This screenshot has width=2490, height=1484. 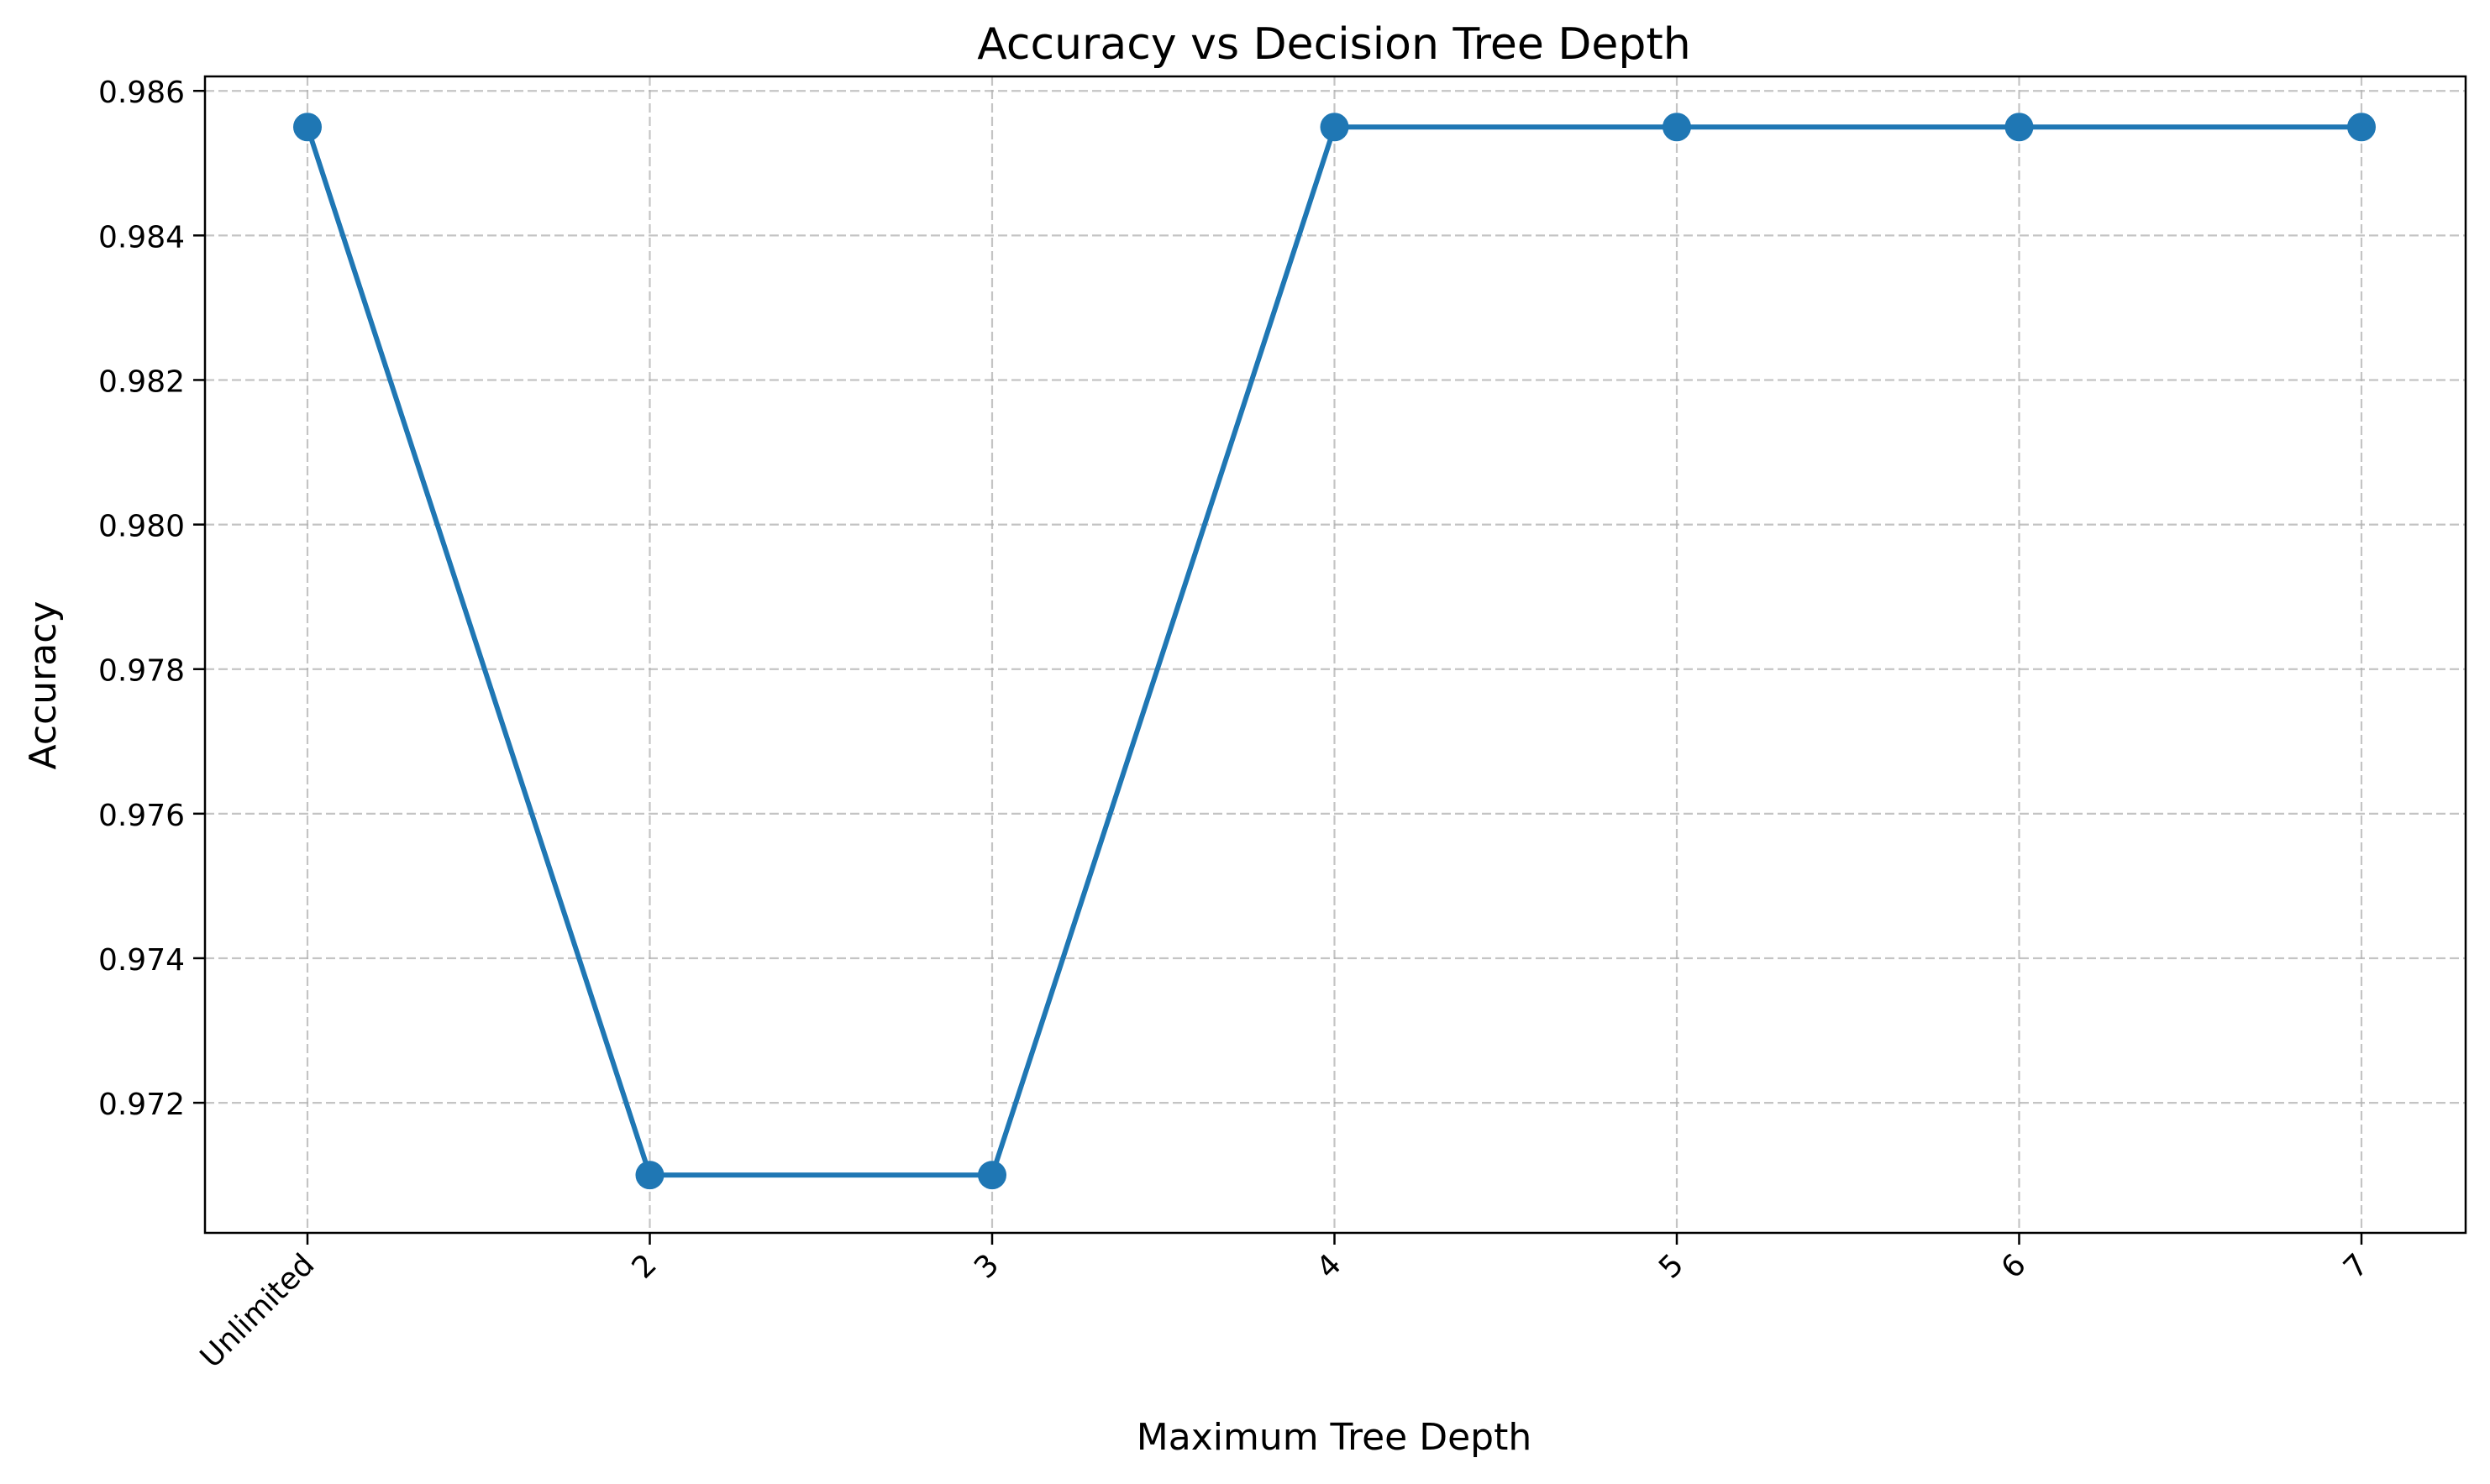 What do you see at coordinates (142, 93) in the screenshot?
I see `y-tick-label: 0.986` at bounding box center [142, 93].